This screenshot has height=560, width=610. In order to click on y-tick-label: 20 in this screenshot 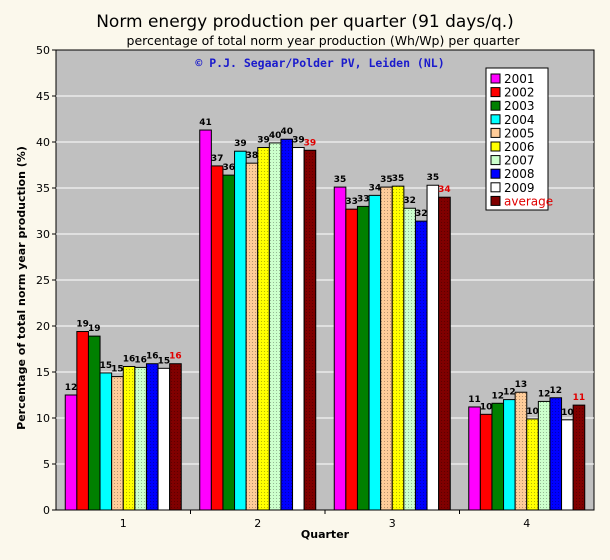, I will do `click(43, 326)`.